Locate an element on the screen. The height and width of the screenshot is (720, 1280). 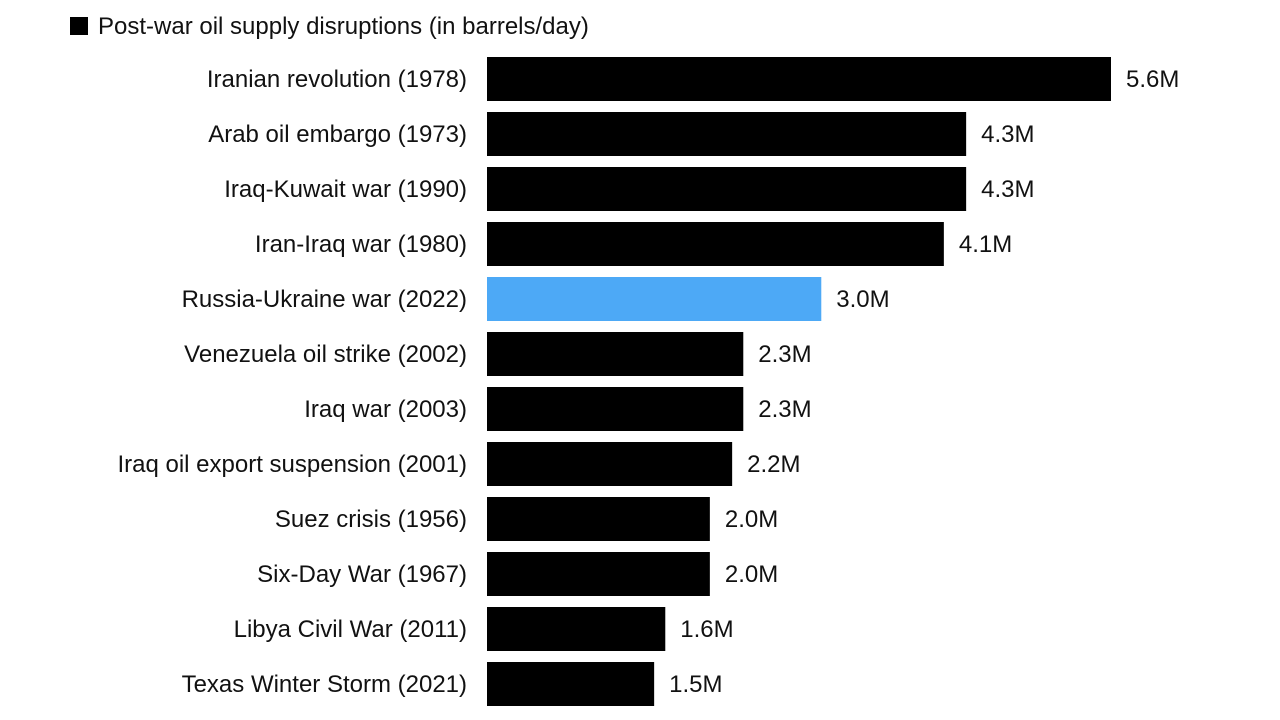
category-label: Iran-Iraq war (1980) is located at coordinates (361, 244).